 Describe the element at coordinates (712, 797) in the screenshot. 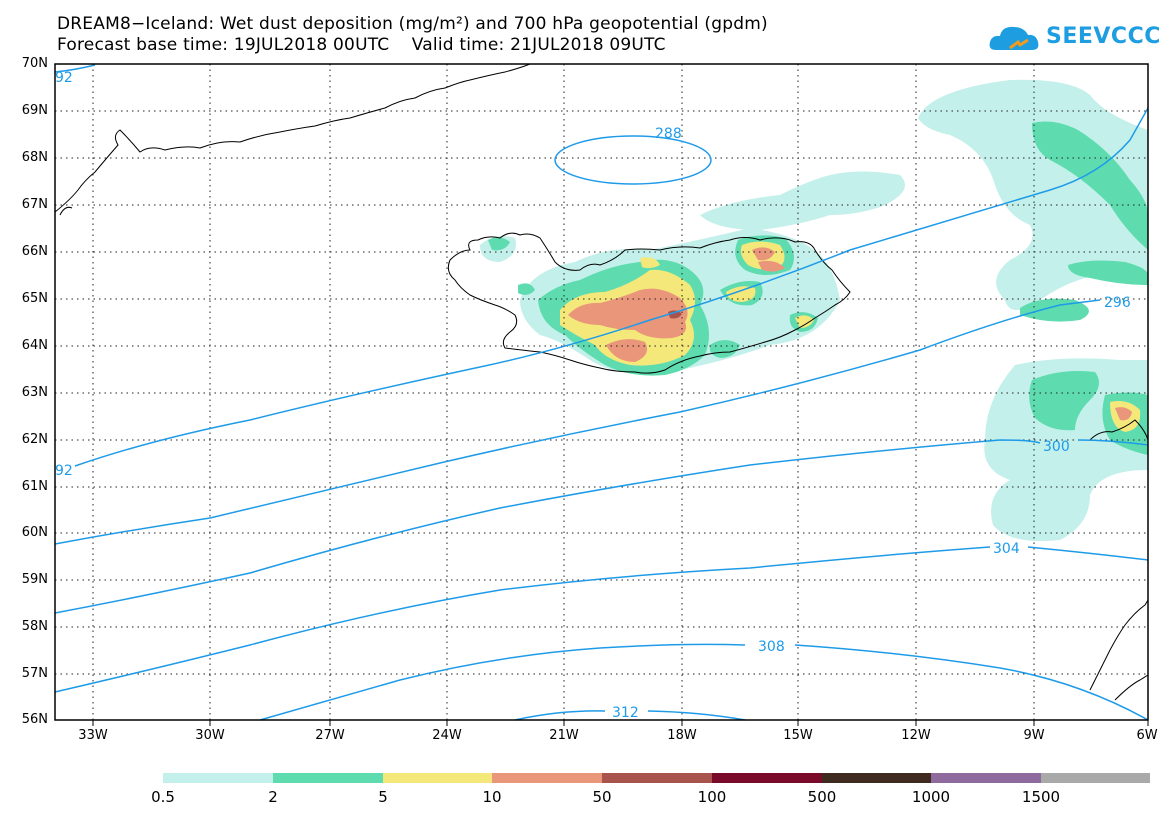

I see `colorbar-label-5: 100` at that location.